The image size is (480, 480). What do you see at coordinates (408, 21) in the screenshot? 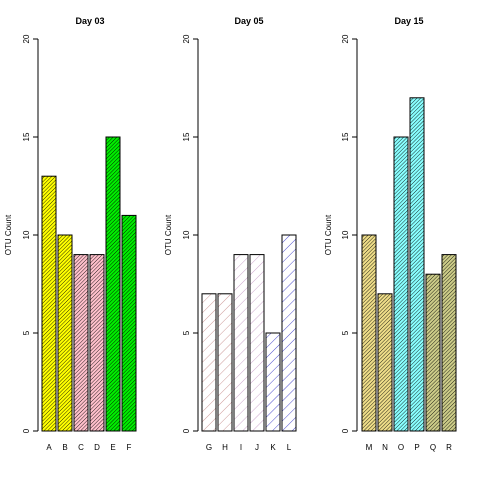
I see `chart-title: Day 15` at bounding box center [408, 21].